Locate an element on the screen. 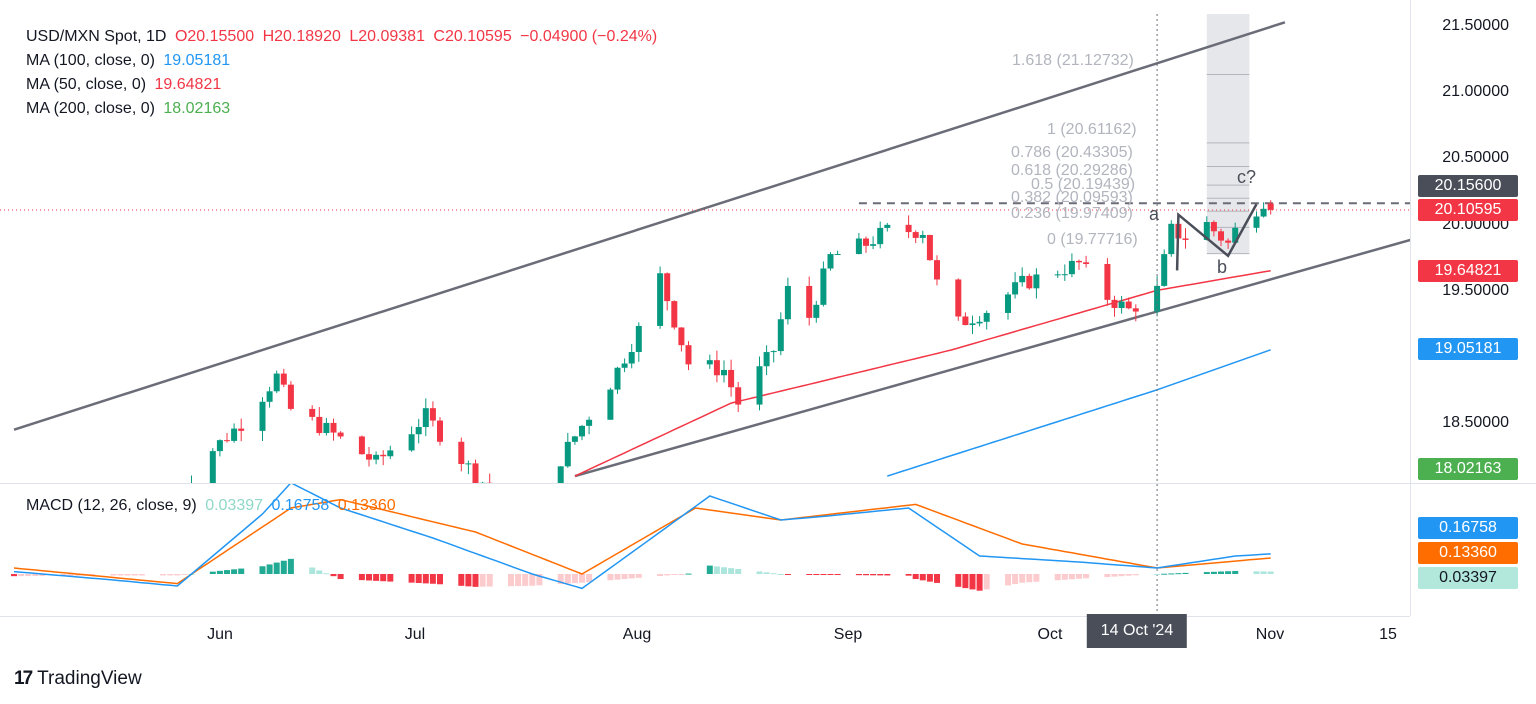  ma100-line is located at coordinates (1079, 413).